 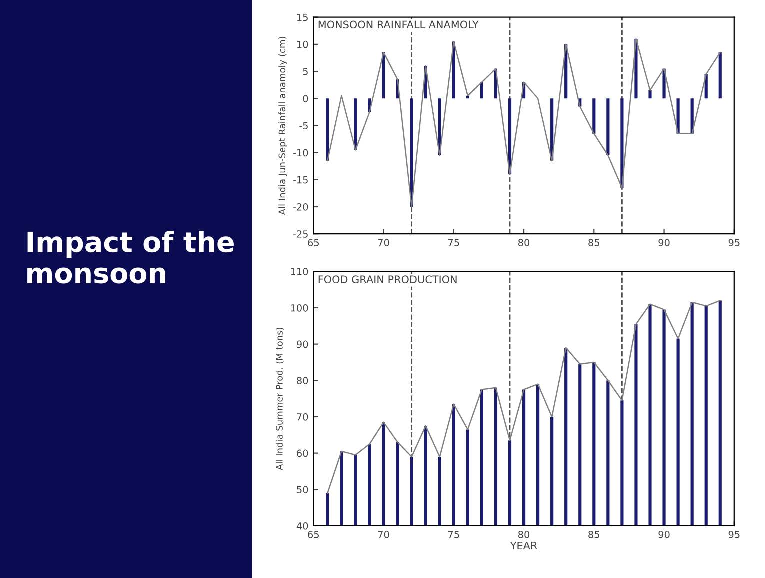 What do you see at coordinates (524, 546) in the screenshot?
I see `x-axis-title: YEAR` at bounding box center [524, 546].